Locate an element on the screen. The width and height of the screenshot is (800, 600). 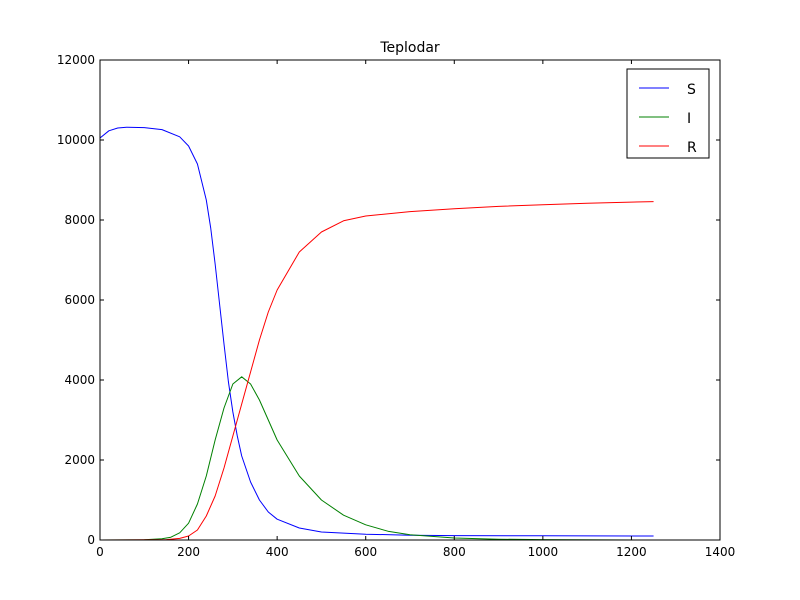
legend-label-r: R is located at coordinates (692, 148).